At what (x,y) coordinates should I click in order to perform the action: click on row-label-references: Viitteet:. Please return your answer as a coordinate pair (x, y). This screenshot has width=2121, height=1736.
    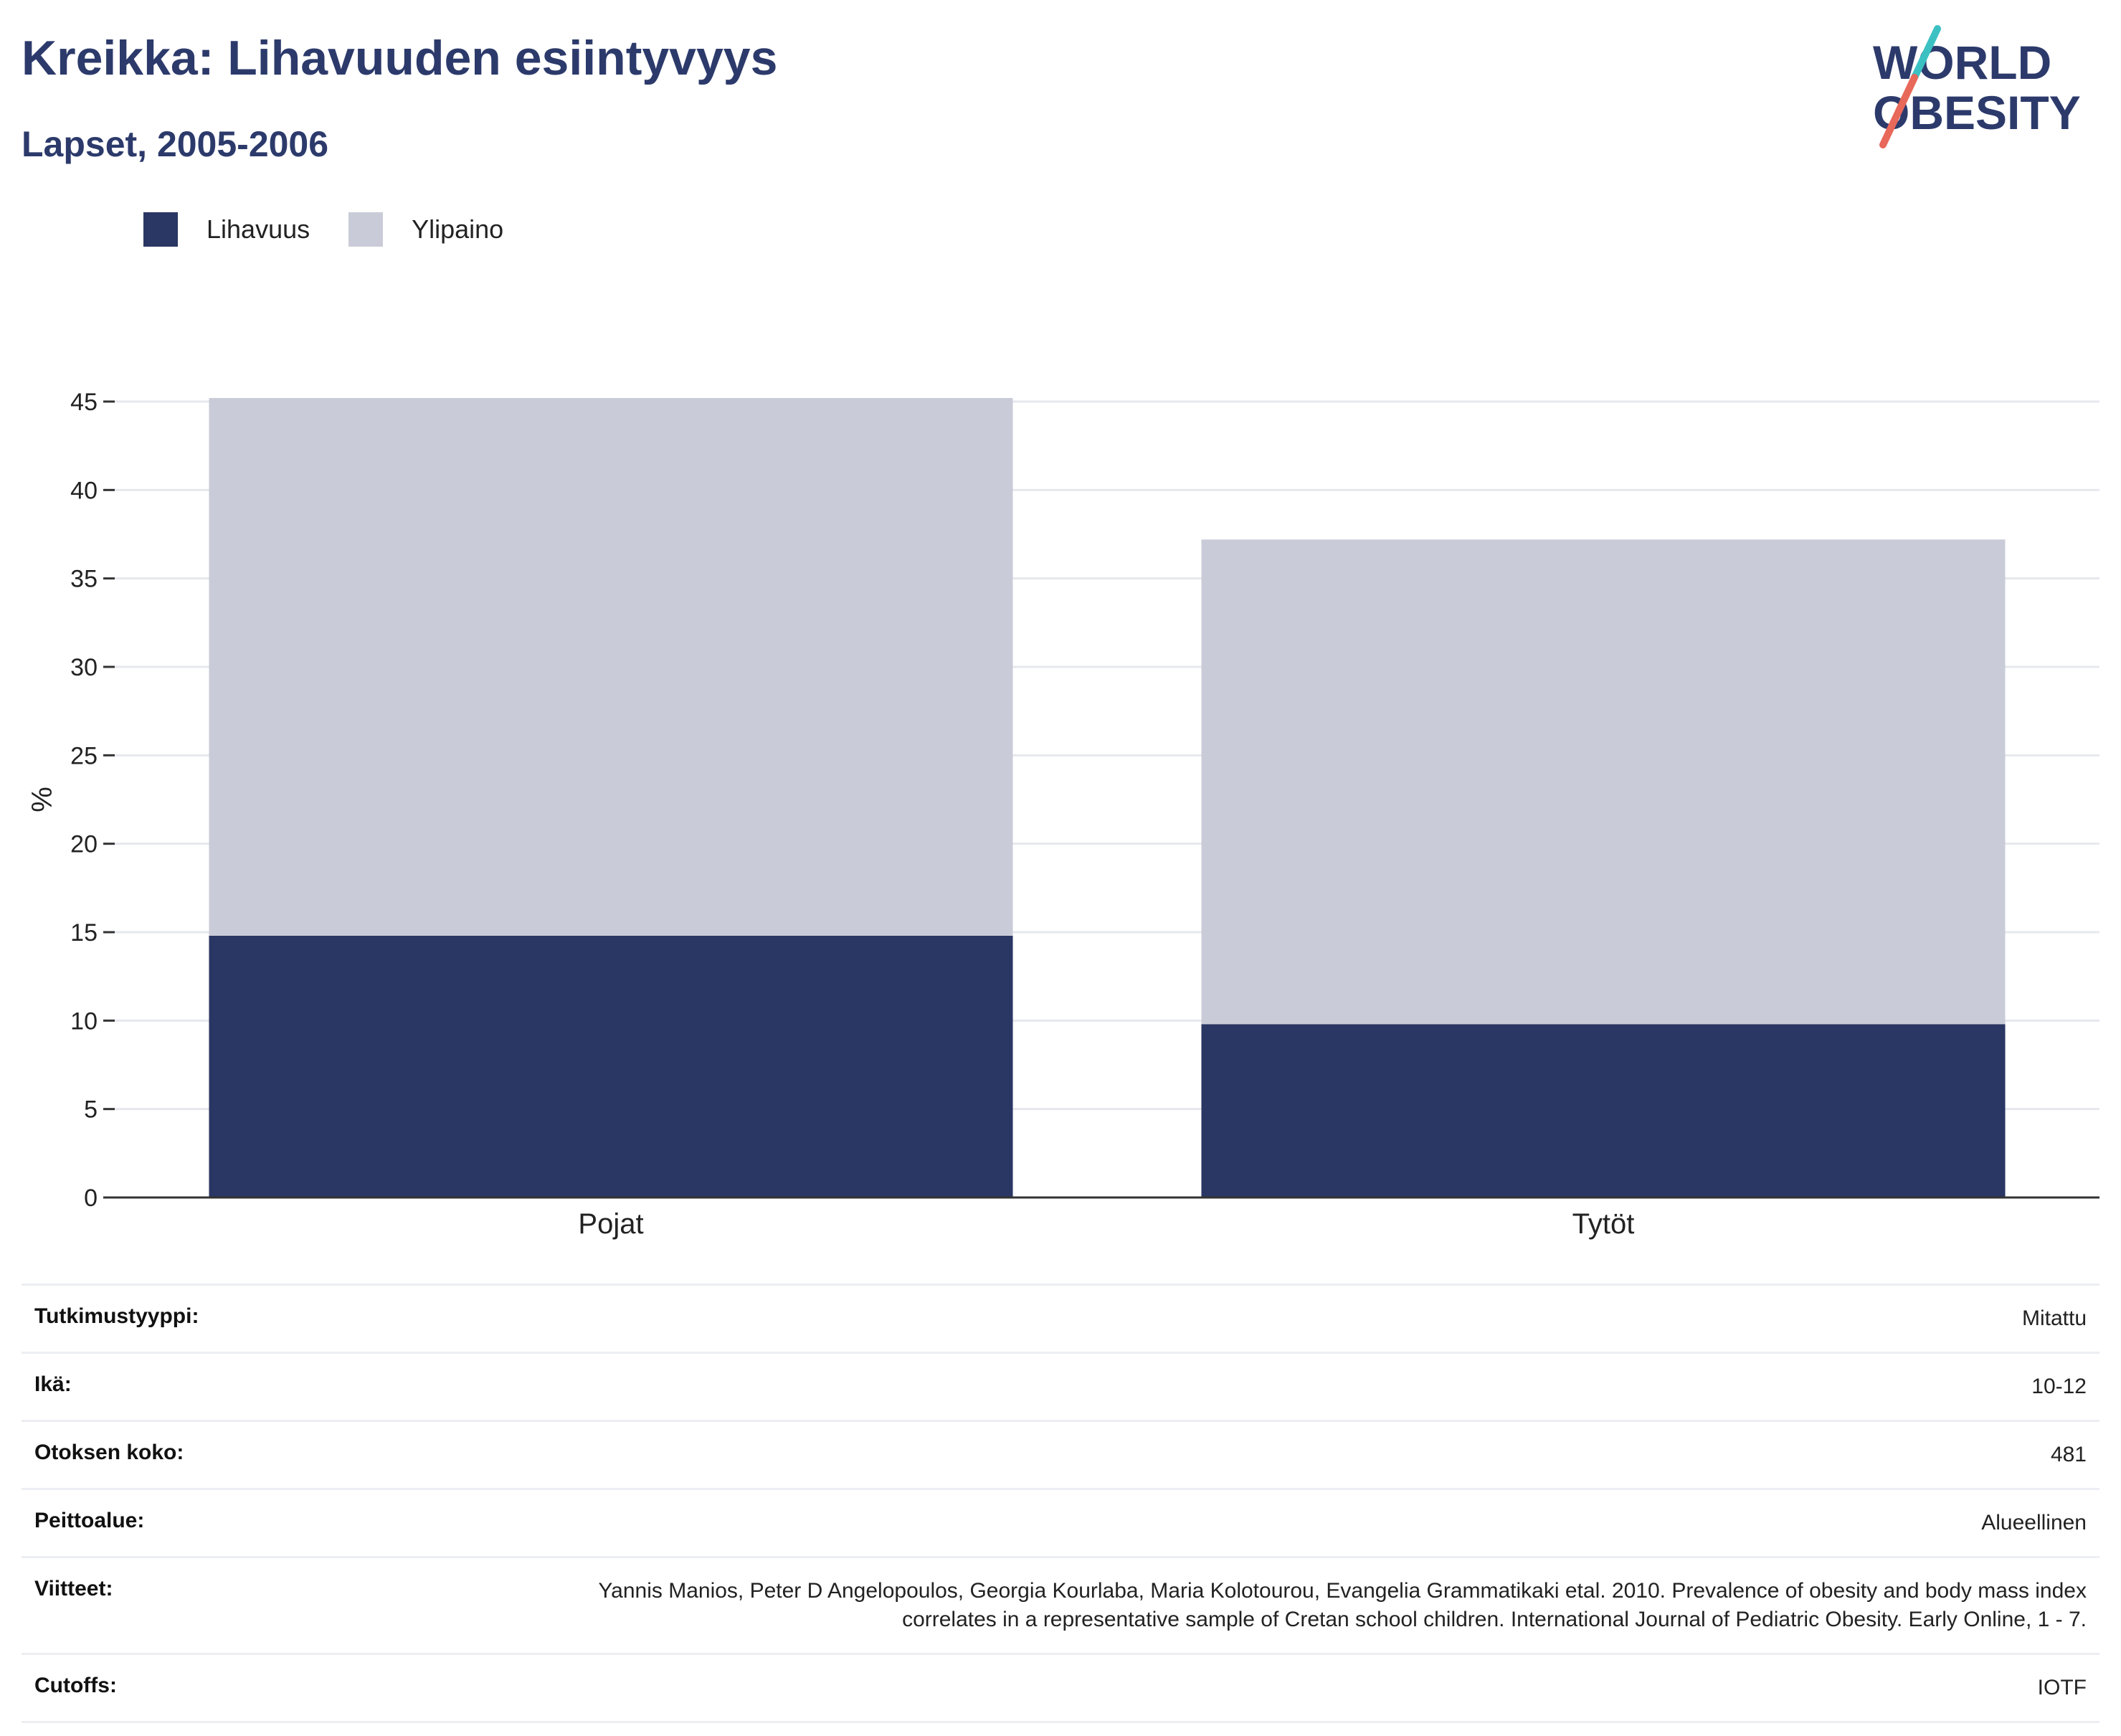
    Looking at the image, I should click on (73, 1588).